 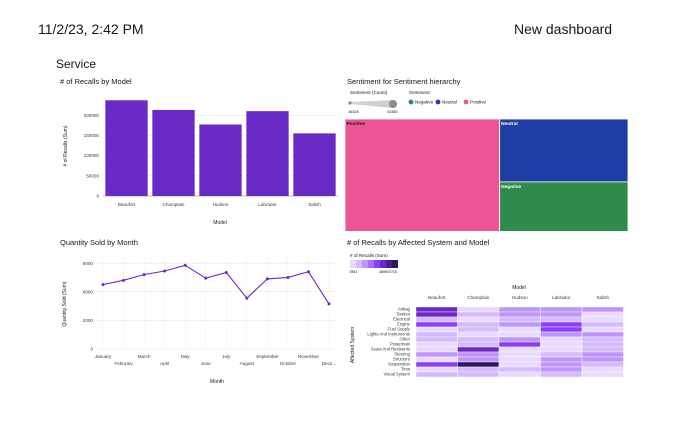 I want to click on heatmap-row-label: Airbag, so click(x=404, y=309).